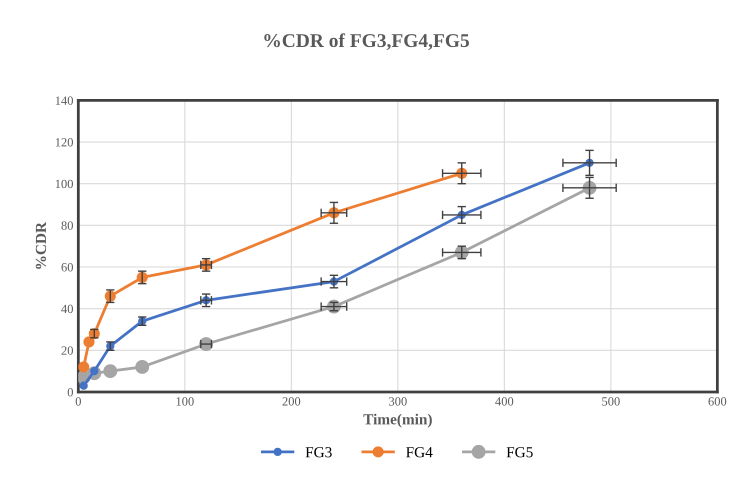 Image resolution: width=732 pixels, height=478 pixels. I want to click on x-tick-label: 100, so click(185, 401).